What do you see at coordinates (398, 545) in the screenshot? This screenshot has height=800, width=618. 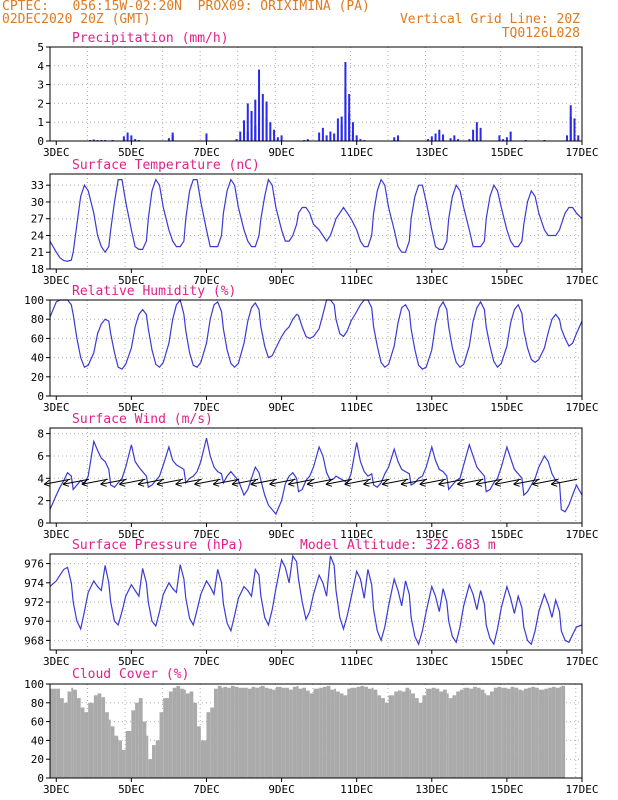 I see `model-altitude: Model Altitude: 322.683 m` at bounding box center [398, 545].